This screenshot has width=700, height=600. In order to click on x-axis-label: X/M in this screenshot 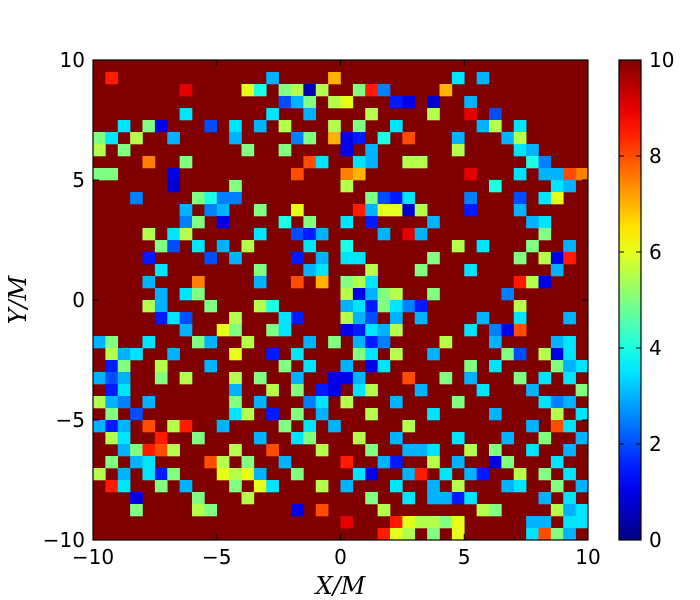, I will do `click(340, 586)`.